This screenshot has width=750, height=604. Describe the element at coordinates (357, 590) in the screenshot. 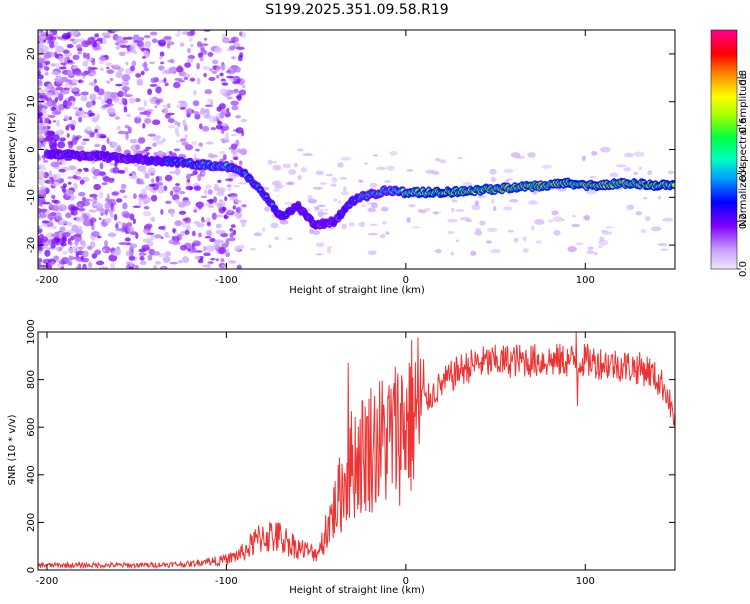

I see `snr-xlabel: Height of straight line (km)` at that location.